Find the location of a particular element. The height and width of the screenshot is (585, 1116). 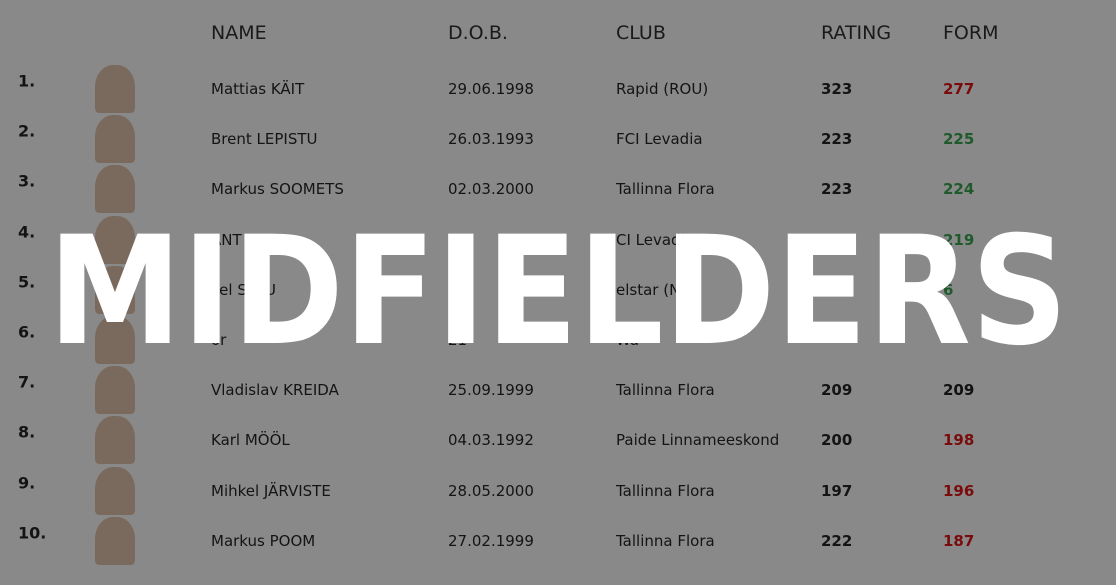

date-of-birth: 08. is located at coordinates (460, 289).